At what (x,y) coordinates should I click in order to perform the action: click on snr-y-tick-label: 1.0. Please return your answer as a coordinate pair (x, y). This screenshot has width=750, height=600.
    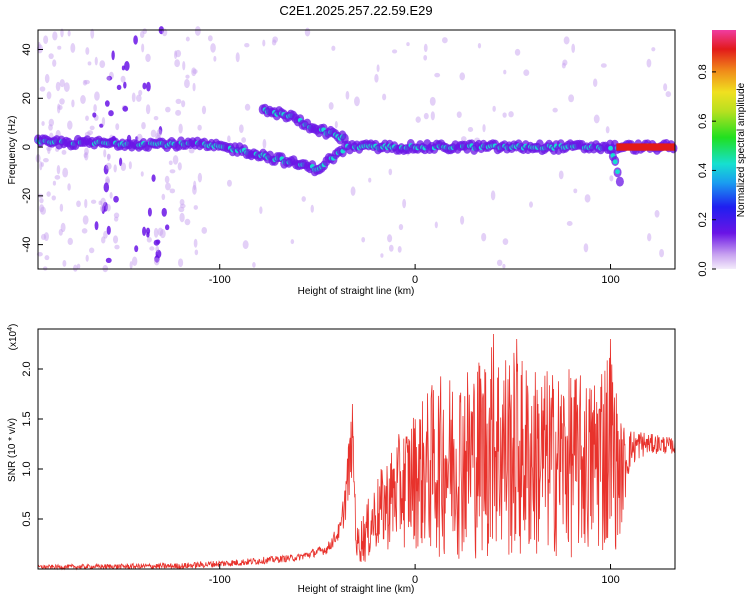
    Looking at the image, I should click on (27, 468).